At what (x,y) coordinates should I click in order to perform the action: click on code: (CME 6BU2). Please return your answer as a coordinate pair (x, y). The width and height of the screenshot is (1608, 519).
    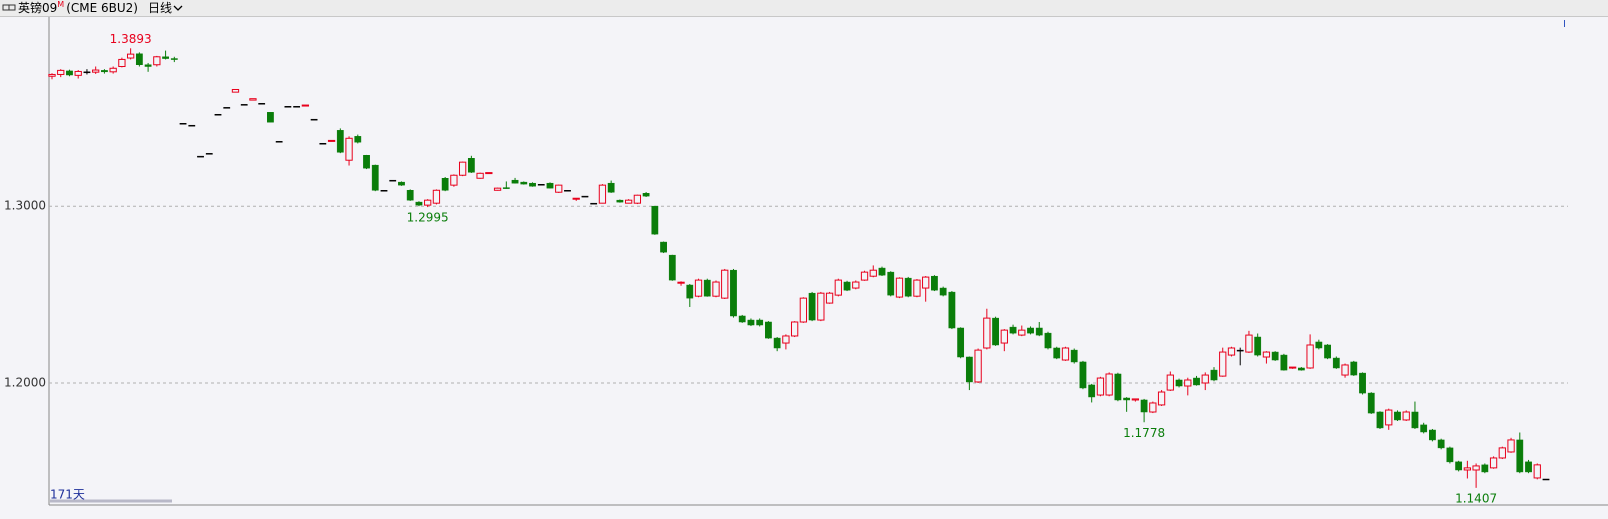
    Looking at the image, I should click on (102, 8).